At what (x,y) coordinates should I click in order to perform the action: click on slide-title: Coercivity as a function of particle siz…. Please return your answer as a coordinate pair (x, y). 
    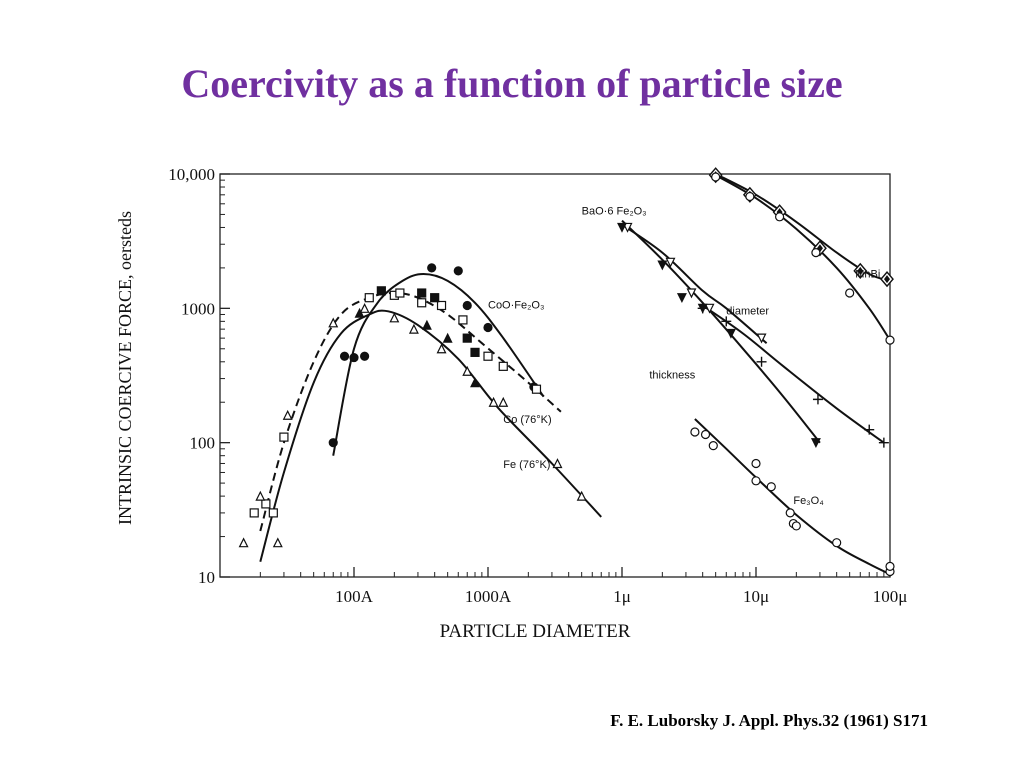
    Looking at the image, I should click on (512, 83).